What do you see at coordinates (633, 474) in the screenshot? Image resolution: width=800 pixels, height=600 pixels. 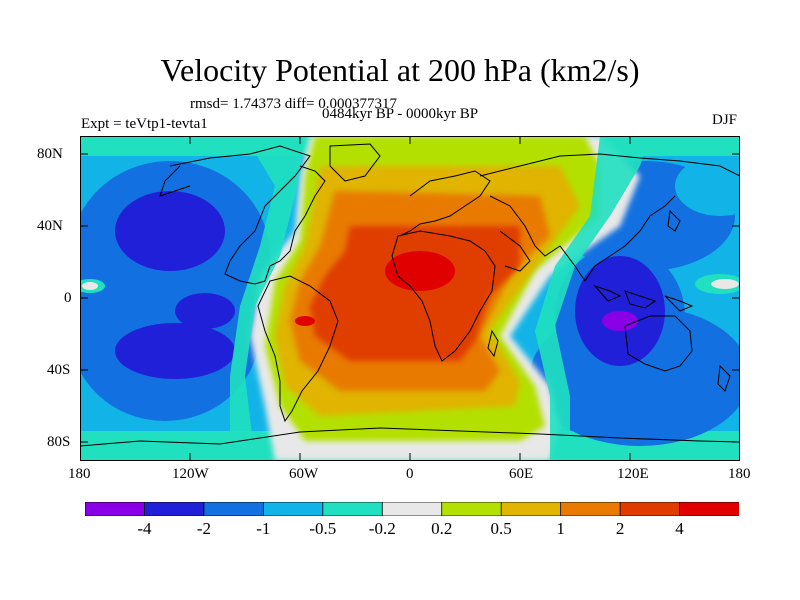 I see `x-tick-label: 120E` at bounding box center [633, 474].